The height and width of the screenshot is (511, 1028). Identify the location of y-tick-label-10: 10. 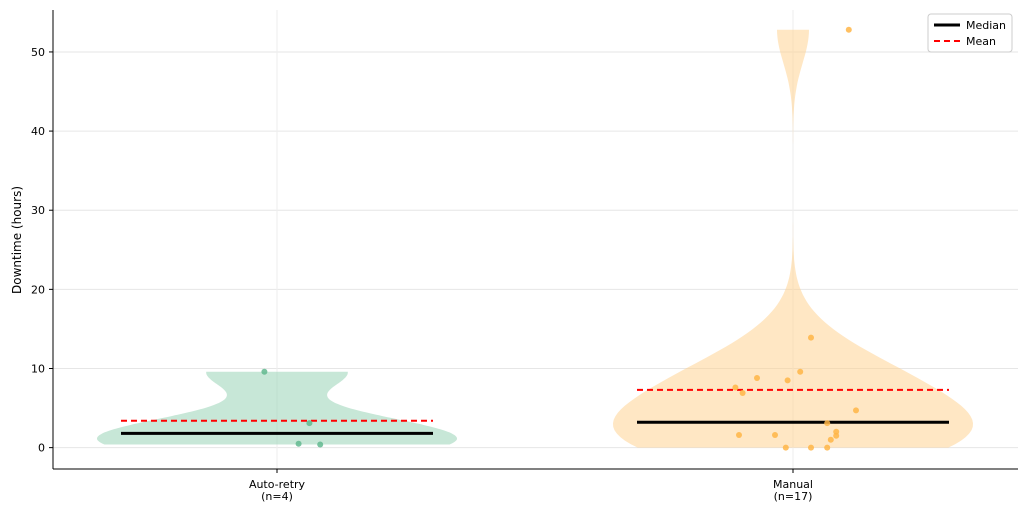
(38, 368).